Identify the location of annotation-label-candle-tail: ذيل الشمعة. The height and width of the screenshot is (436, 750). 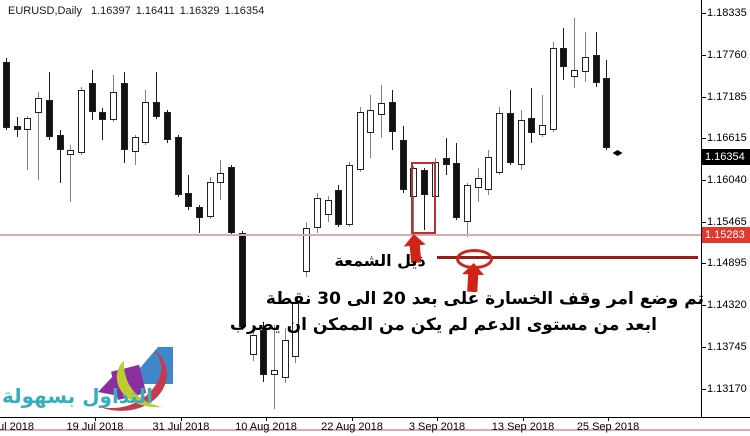
(380, 260).